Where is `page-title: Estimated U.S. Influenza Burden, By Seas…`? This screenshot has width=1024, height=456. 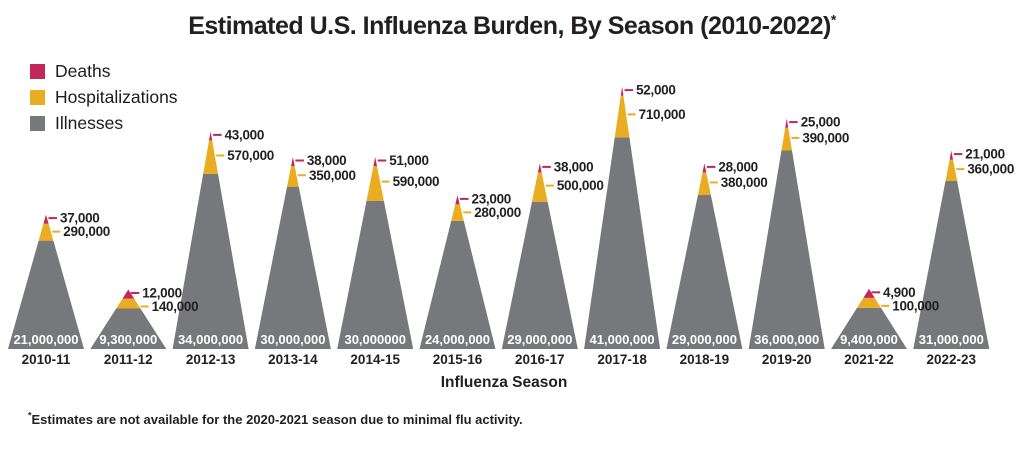 page-title: Estimated U.S. Influenza Burden, By Seas… is located at coordinates (512, 26).